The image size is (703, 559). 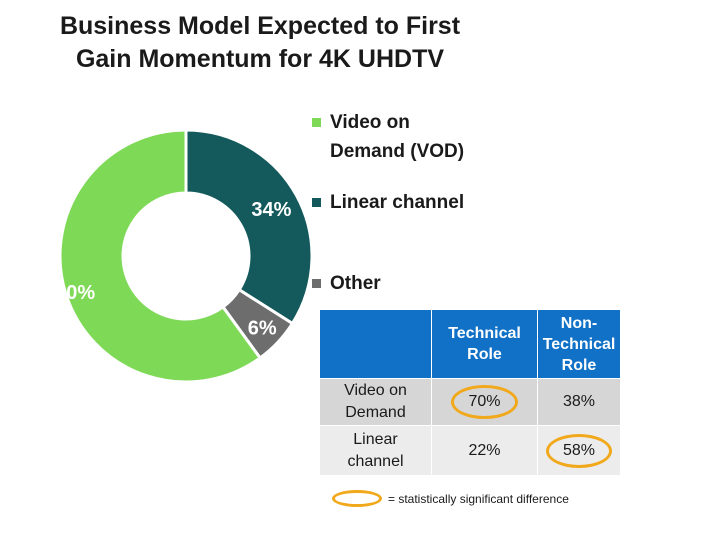 What do you see at coordinates (375, 412) in the screenshot?
I see `table-row-label-line-2: Demand` at bounding box center [375, 412].